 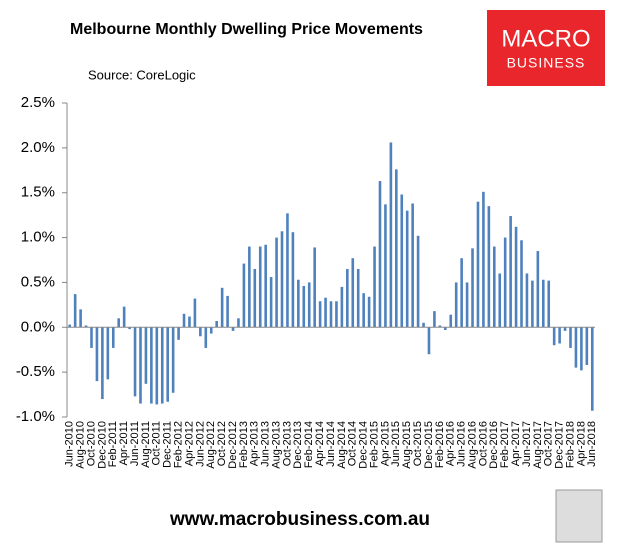 What do you see at coordinates (113, 444) in the screenshot?
I see `x-tick-label: Feb-2011` at bounding box center [113, 444].